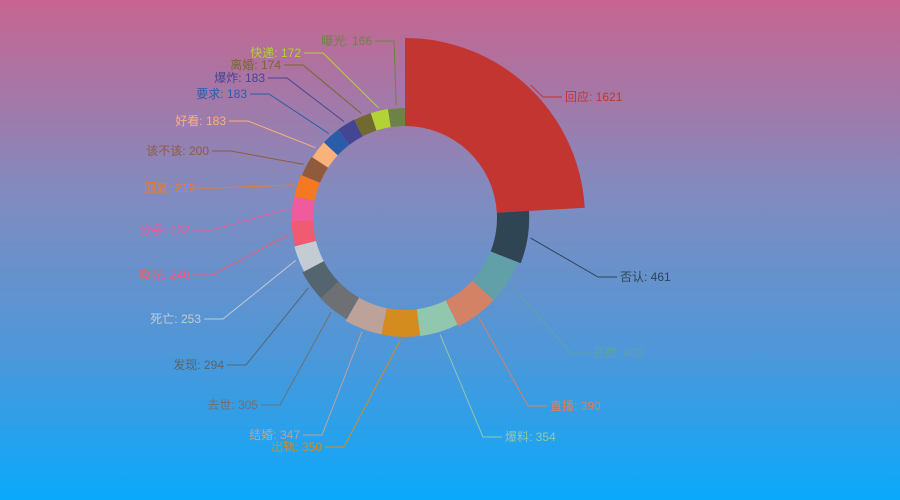  Describe the element at coordinates (275, 53) in the screenshot. I see `slice-label-18: 快递: 172` at that location.